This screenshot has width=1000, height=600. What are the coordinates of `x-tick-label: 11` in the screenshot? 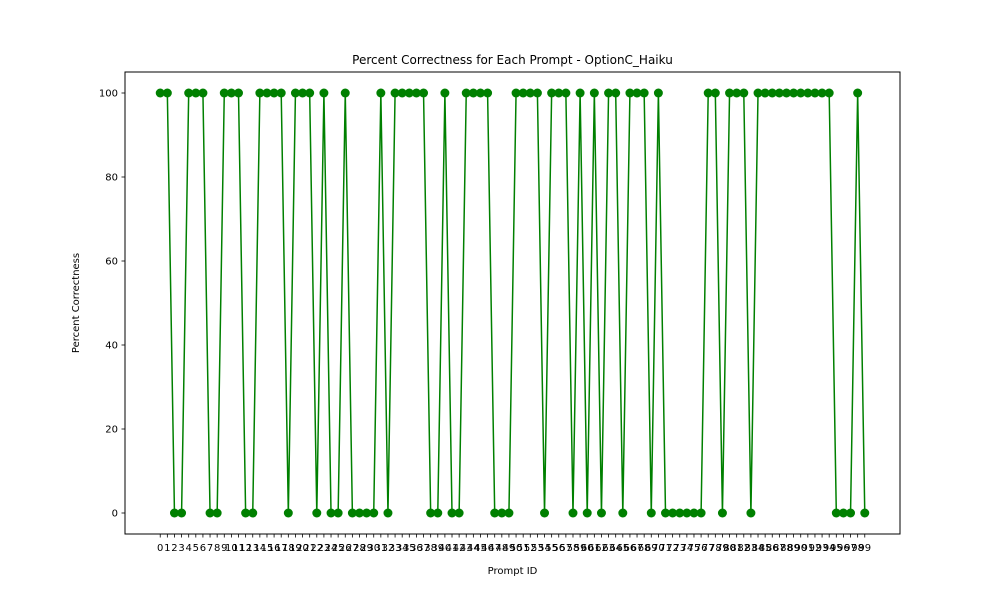 It's located at (238, 548).